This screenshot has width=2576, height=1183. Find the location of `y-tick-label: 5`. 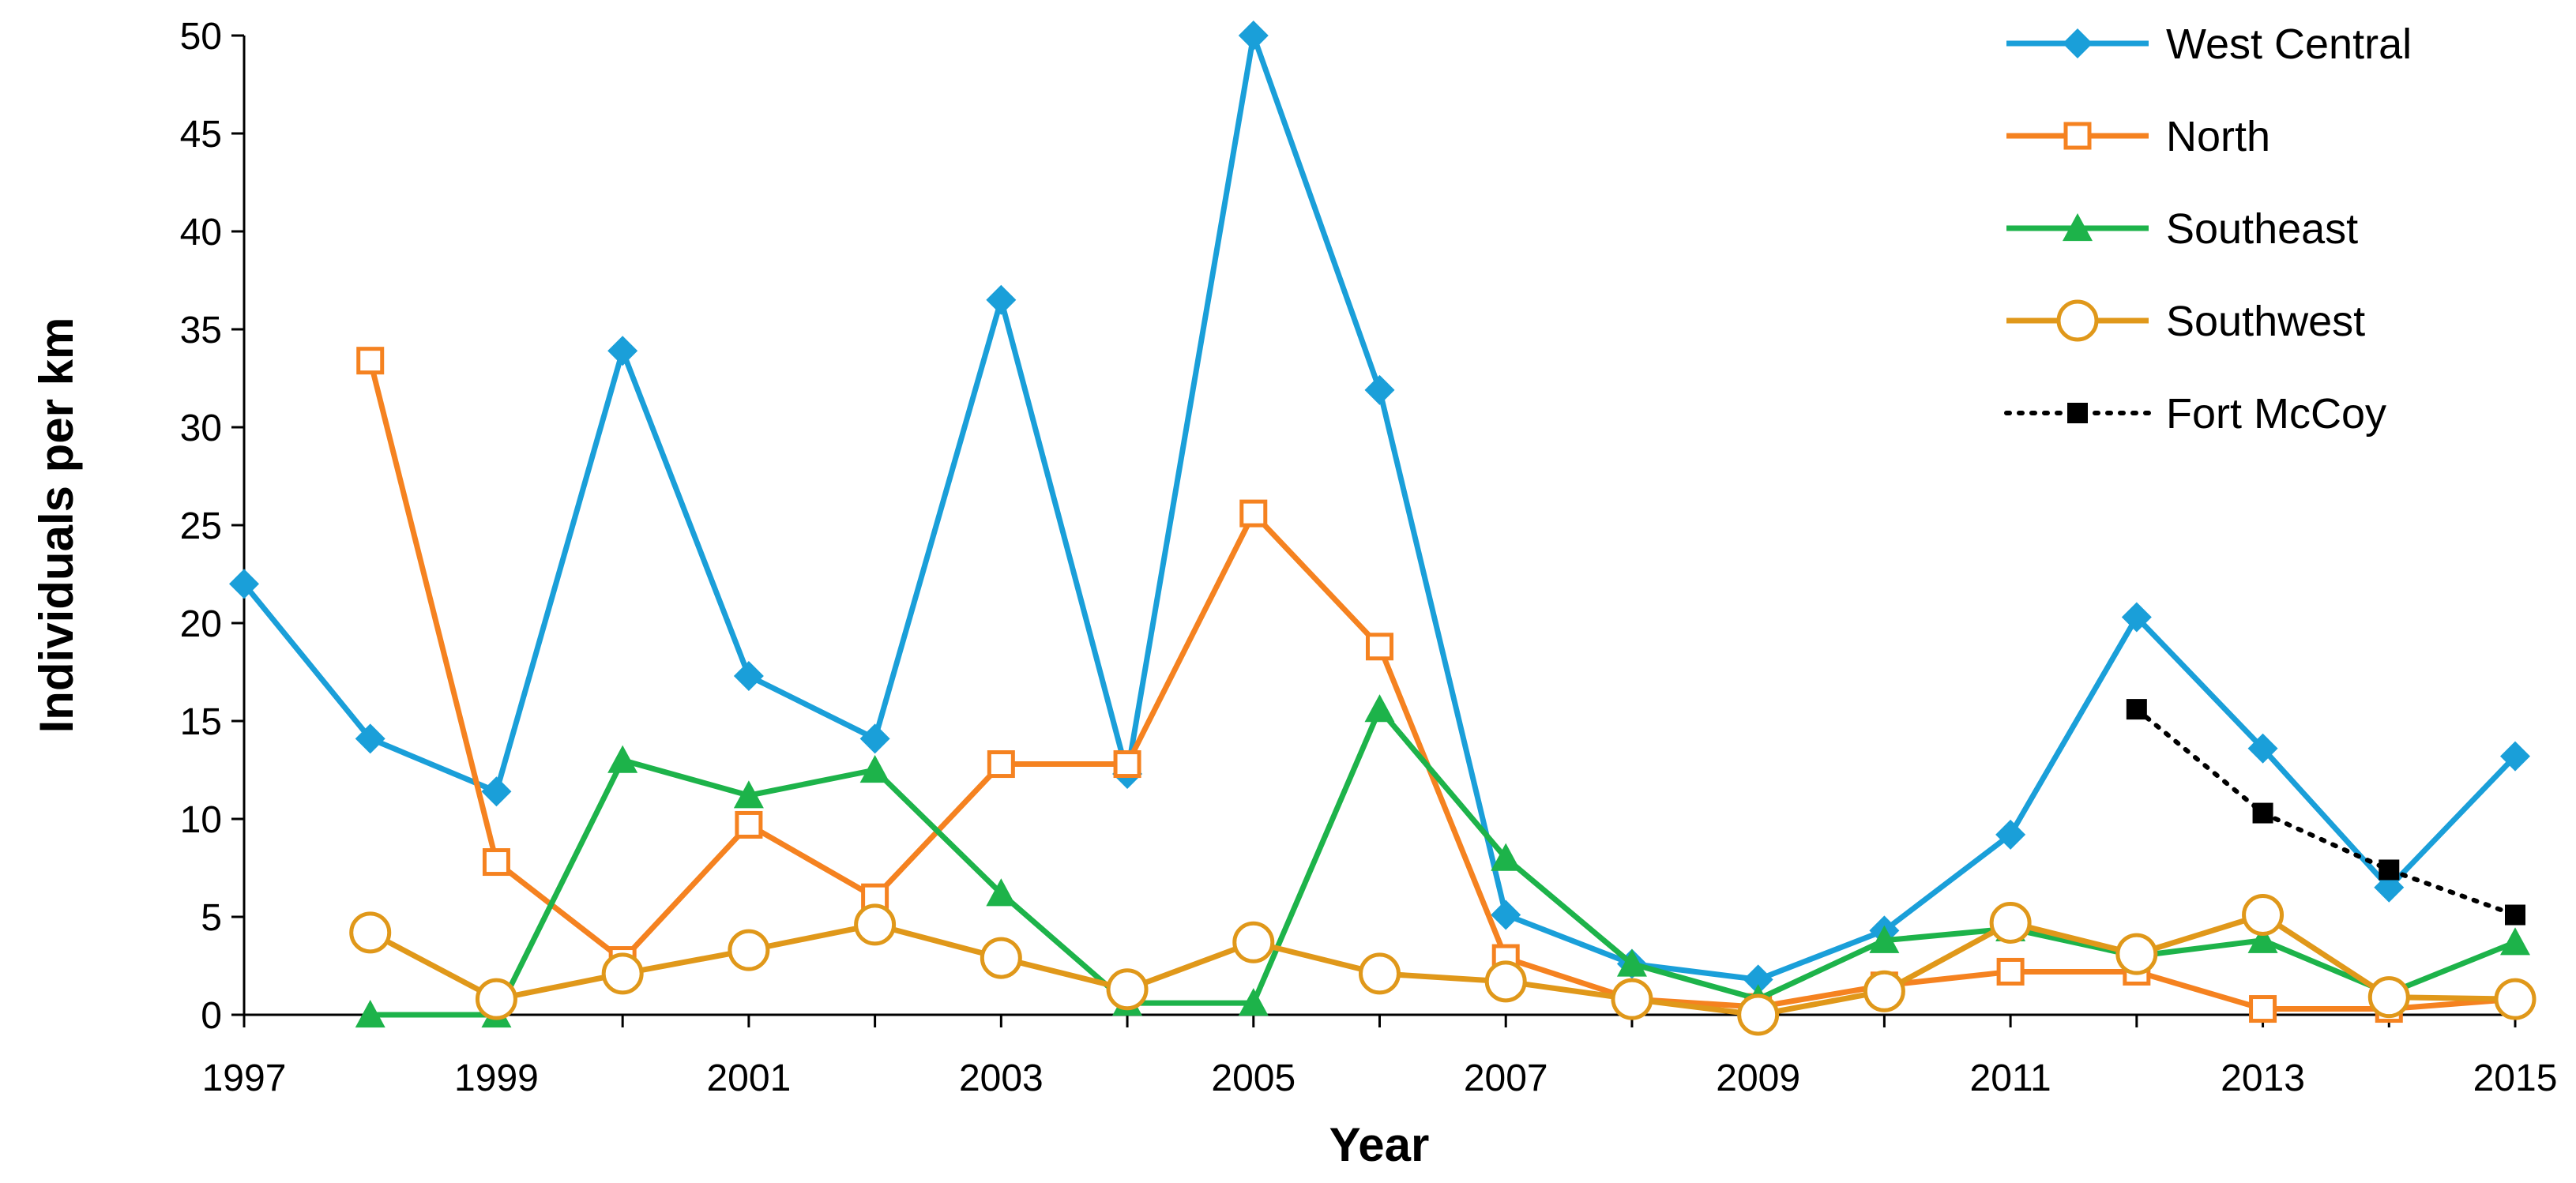

y-tick-label: 5 is located at coordinates (211, 918).